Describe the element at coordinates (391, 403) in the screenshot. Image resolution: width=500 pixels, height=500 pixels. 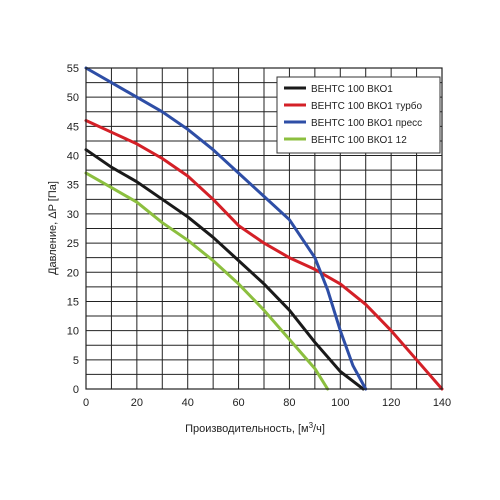
I see `x-tick-label: 120` at that location.